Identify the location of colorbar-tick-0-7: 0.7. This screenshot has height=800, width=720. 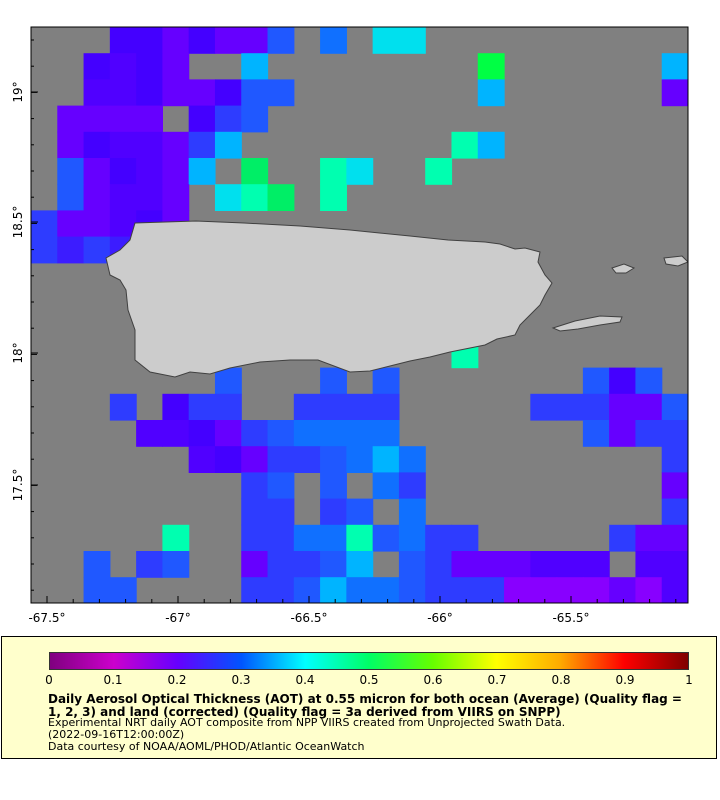
(497, 680).